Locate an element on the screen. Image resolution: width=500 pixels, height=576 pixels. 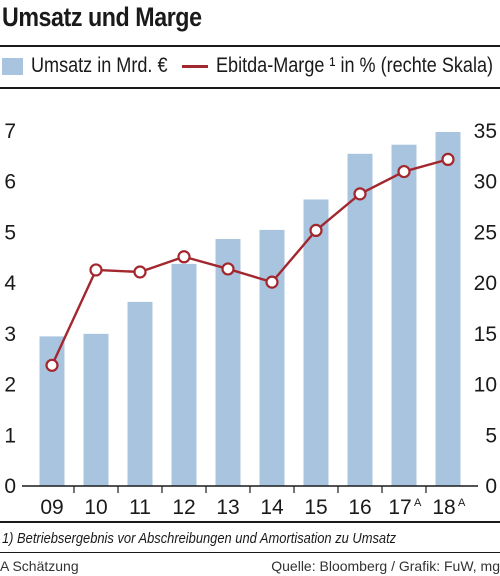
x-tick-label-17: 17 is located at coordinates (399, 507).